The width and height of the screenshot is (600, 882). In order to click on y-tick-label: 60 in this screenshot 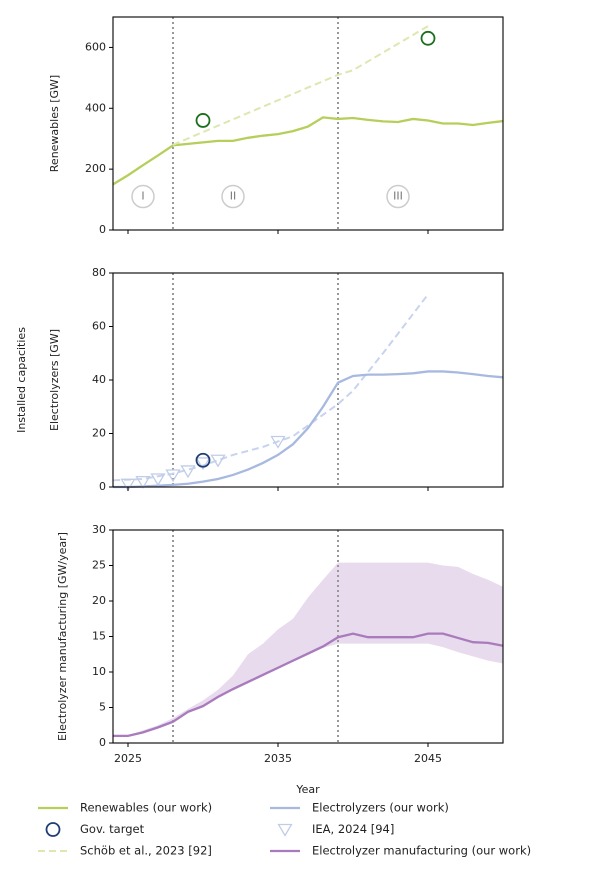, I will do `click(99, 326)`.